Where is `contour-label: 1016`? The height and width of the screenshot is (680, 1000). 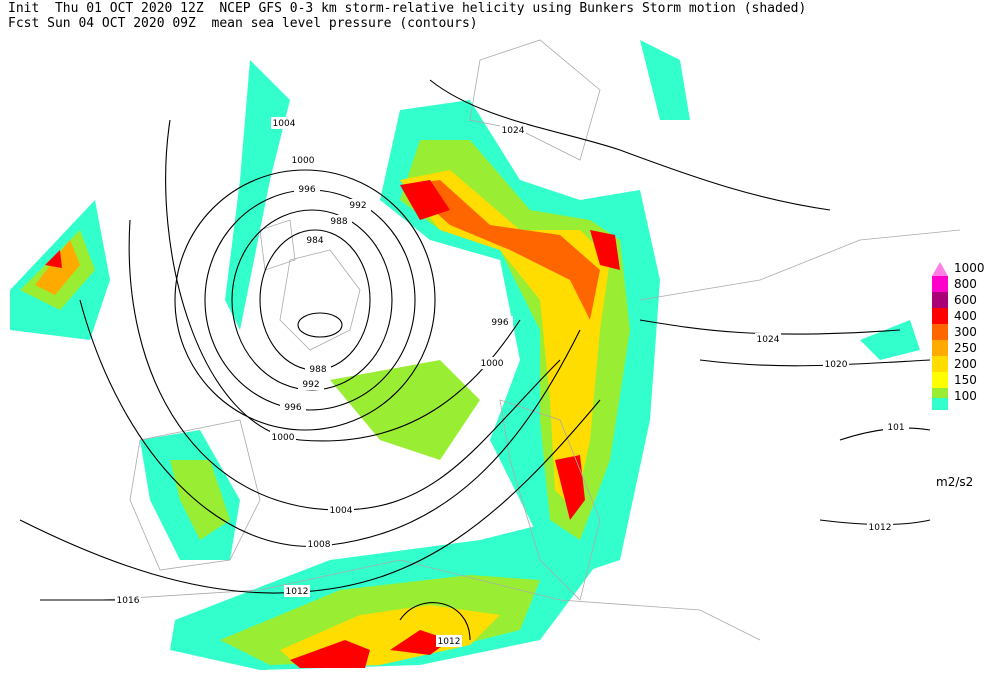
contour-label: 1016 is located at coordinates (128, 601).